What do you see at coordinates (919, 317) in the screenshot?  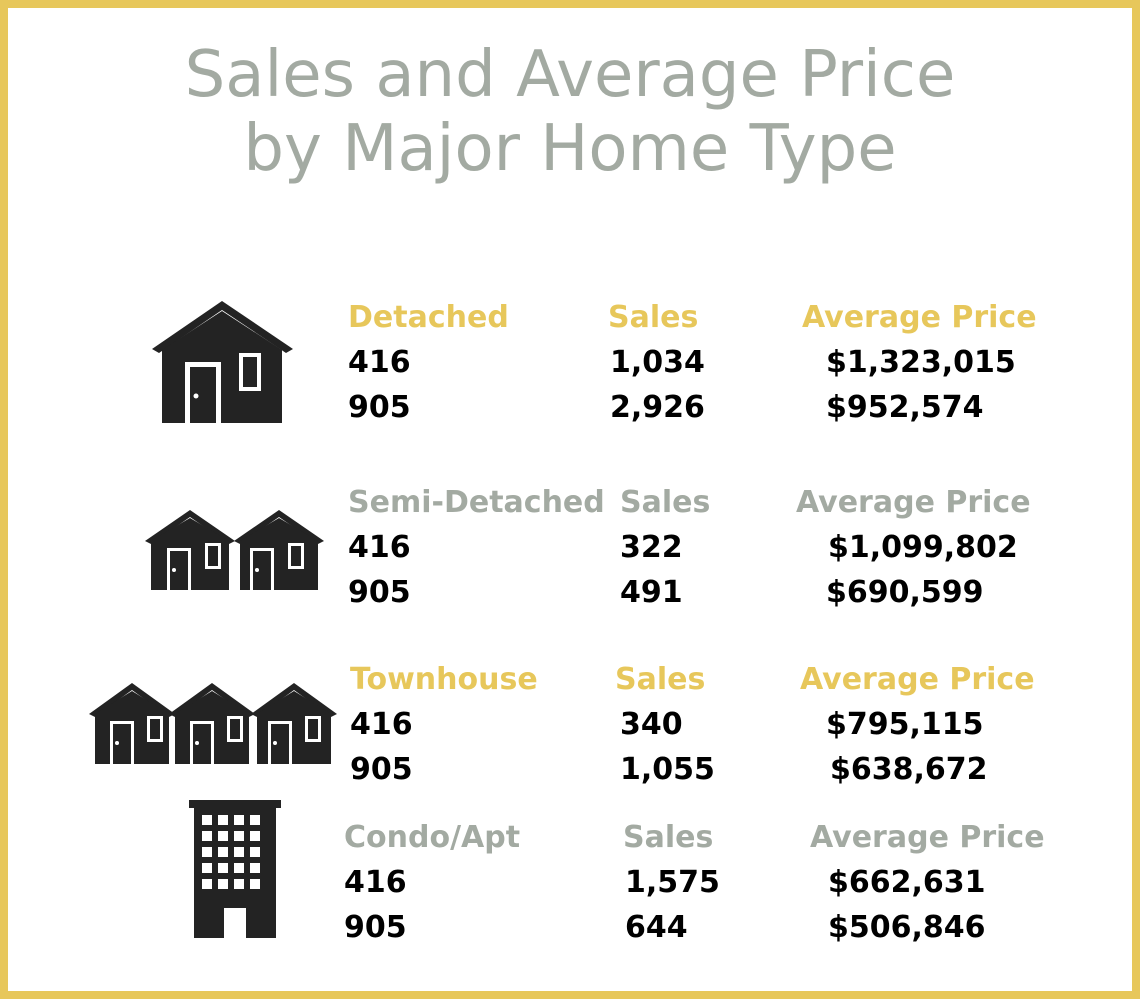 I see `detached-price-header: Average Price` at bounding box center [919, 317].